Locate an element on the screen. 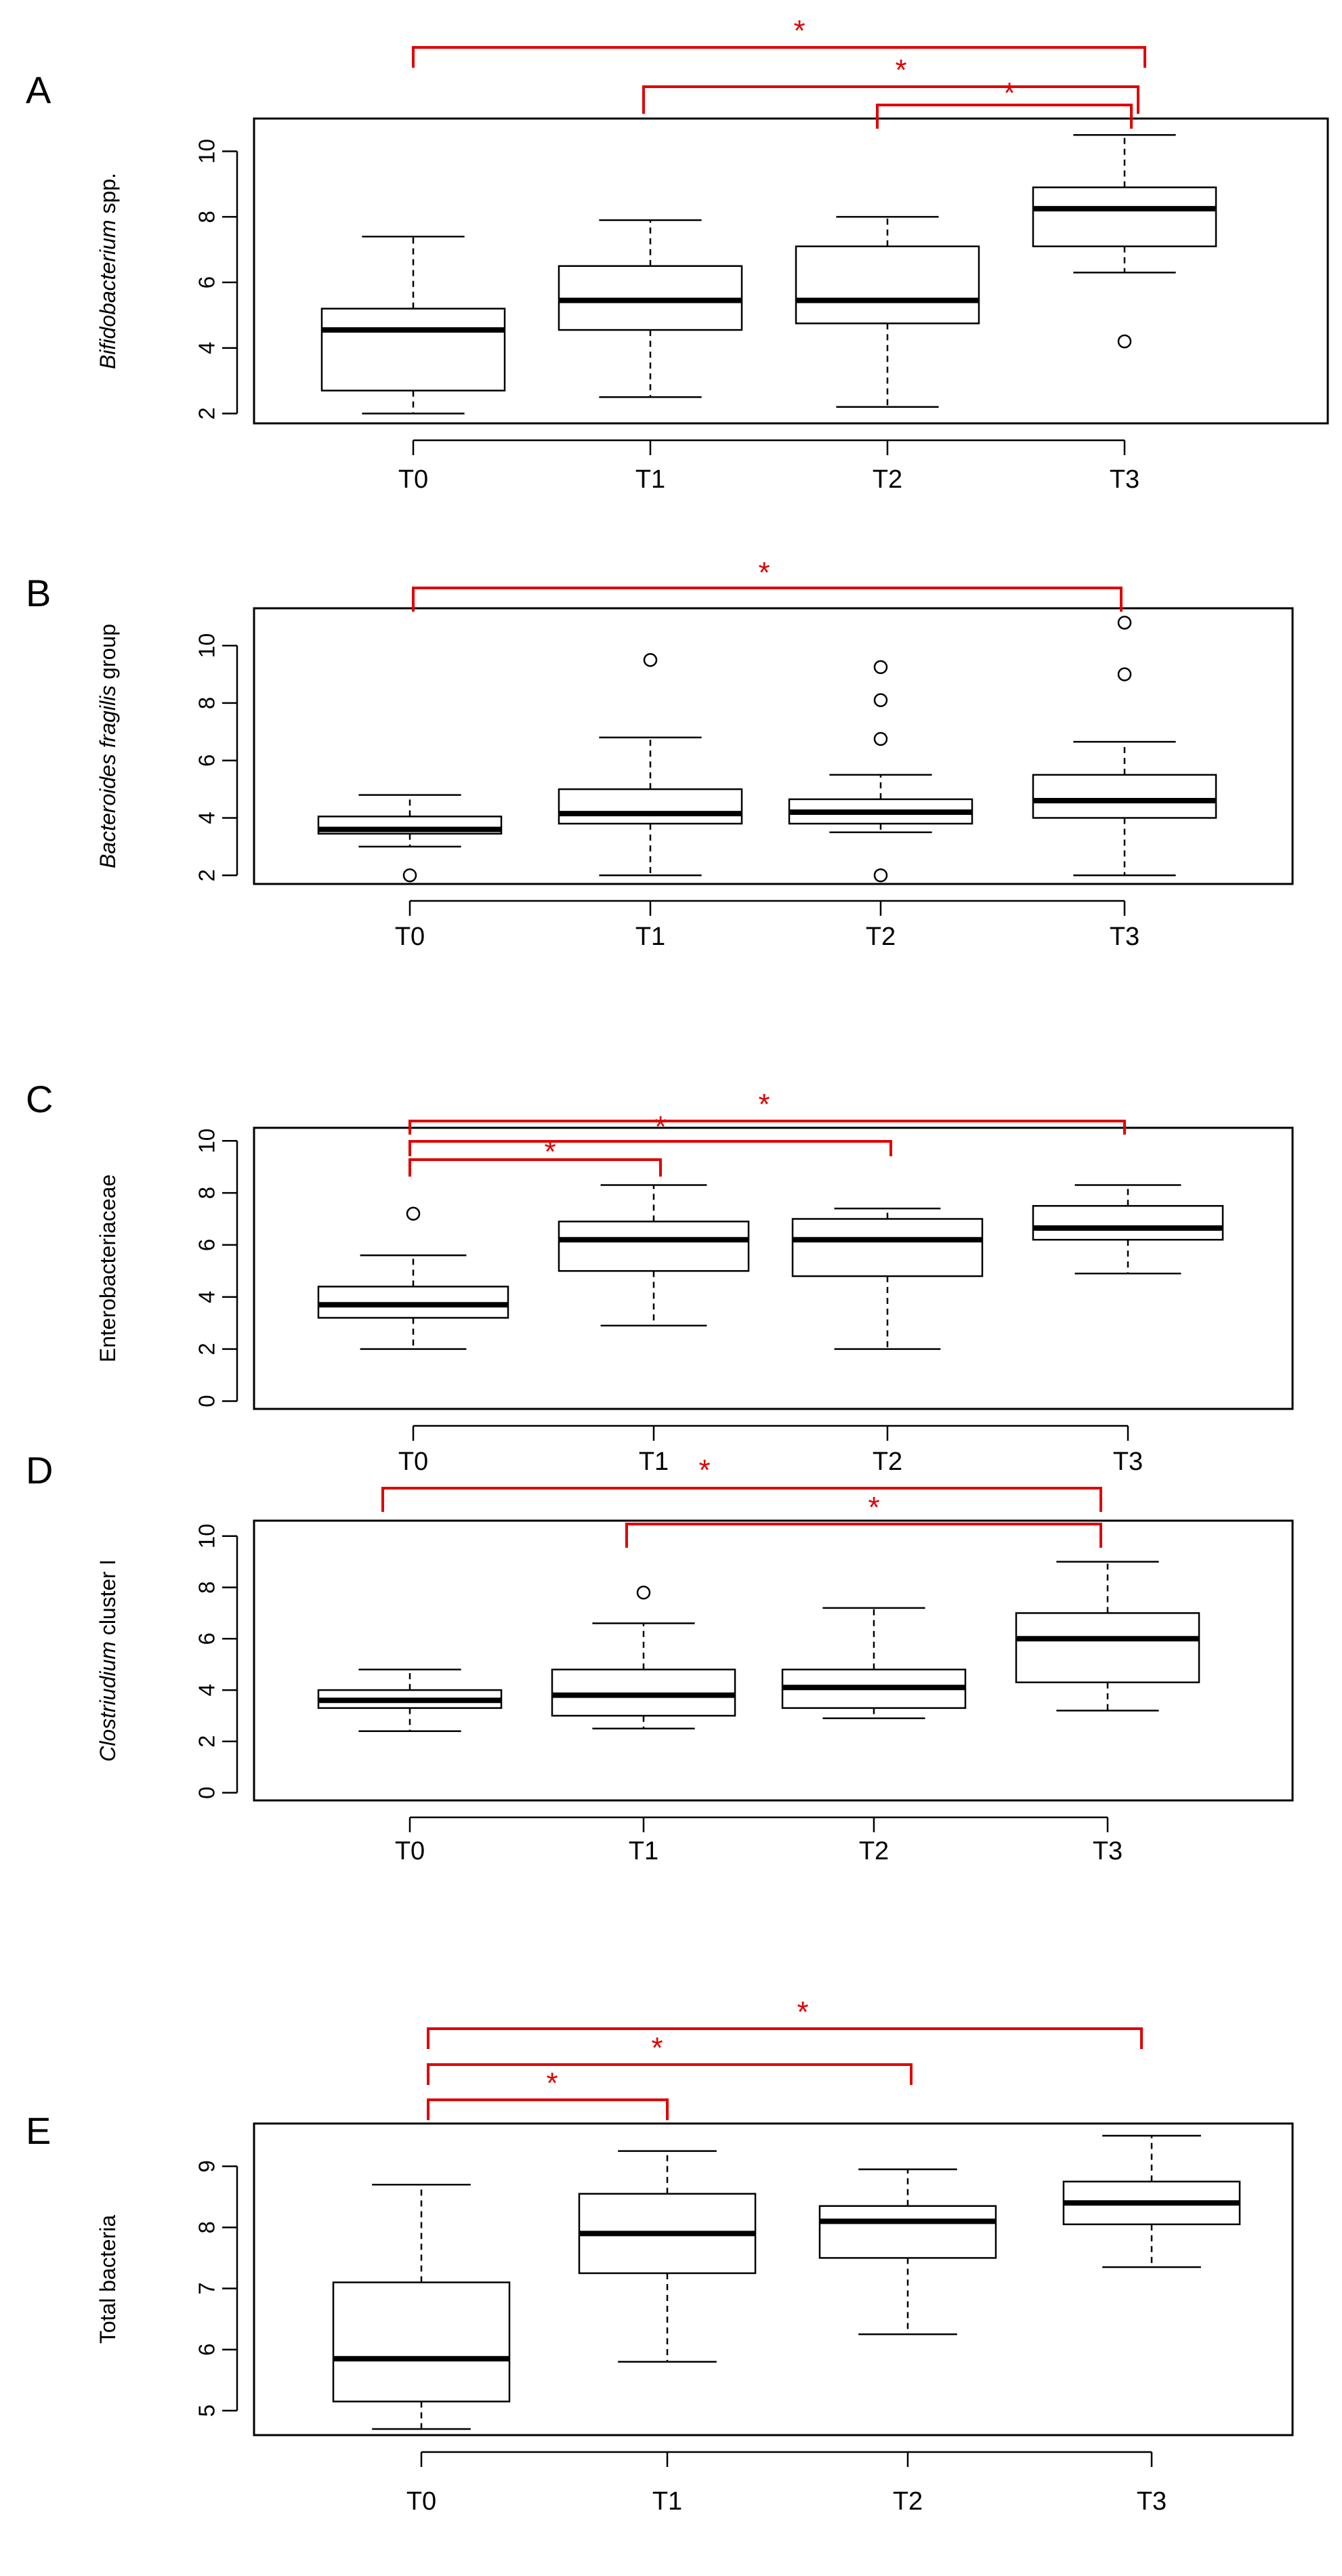 The height and width of the screenshot is (2576, 1342). y-axis-label: Bacteroides fragilis group is located at coordinates (108, 746).